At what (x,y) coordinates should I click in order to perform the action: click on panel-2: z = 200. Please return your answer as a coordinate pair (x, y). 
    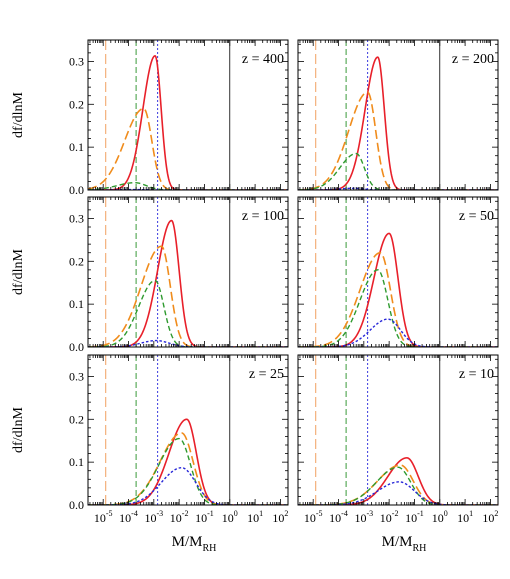
    Looking at the image, I should click on (398, 115).